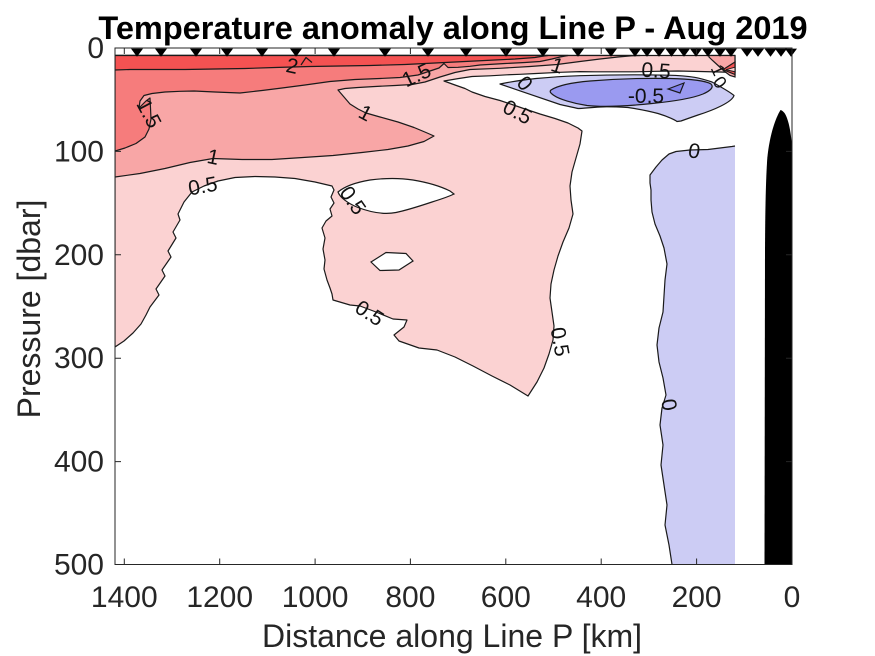  What do you see at coordinates (315, 597) in the screenshot?
I see `svg-text: 1000` at bounding box center [315, 597].